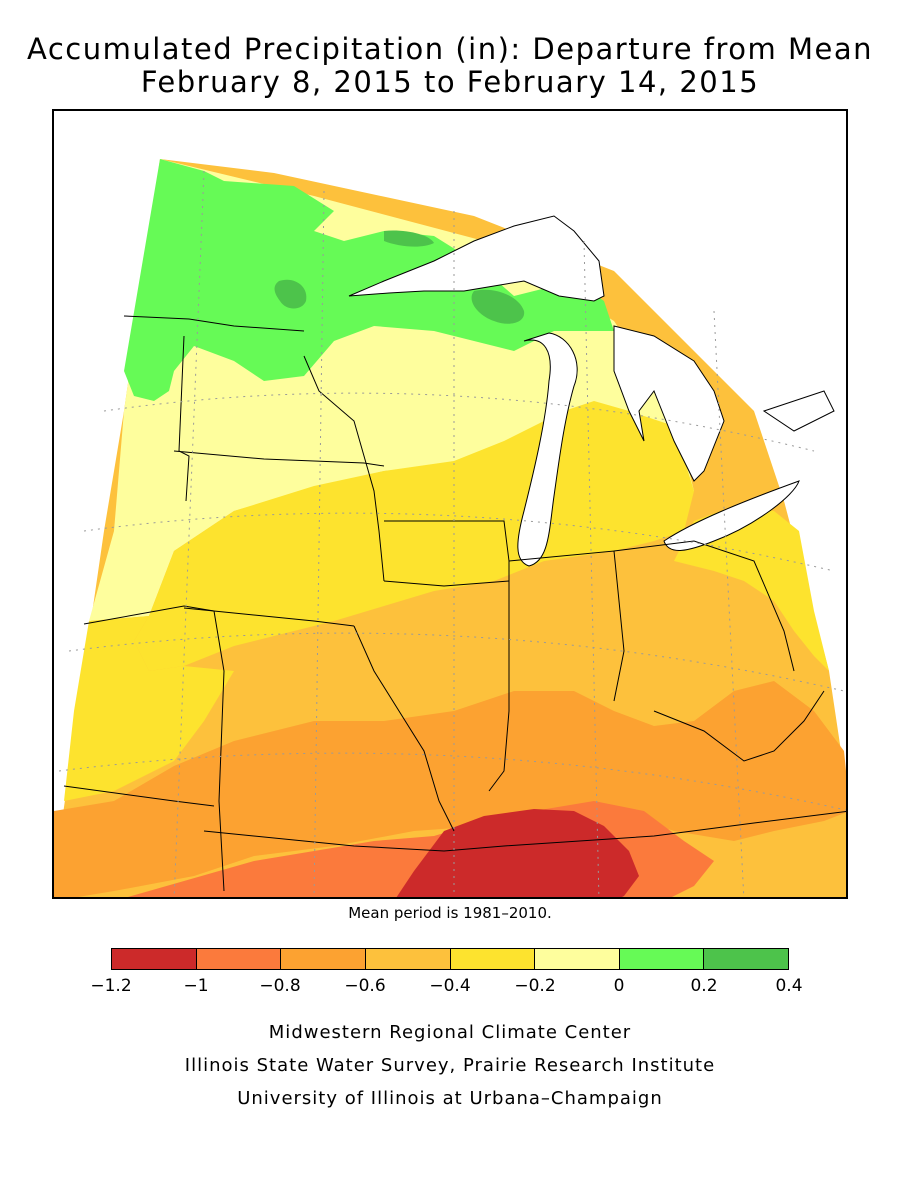 Image resolution: width=900 pixels, height=1200 pixels. What do you see at coordinates (450, 1032) in the screenshot?
I see `credit-line: Midwestern Regional Climate Center` at bounding box center [450, 1032].